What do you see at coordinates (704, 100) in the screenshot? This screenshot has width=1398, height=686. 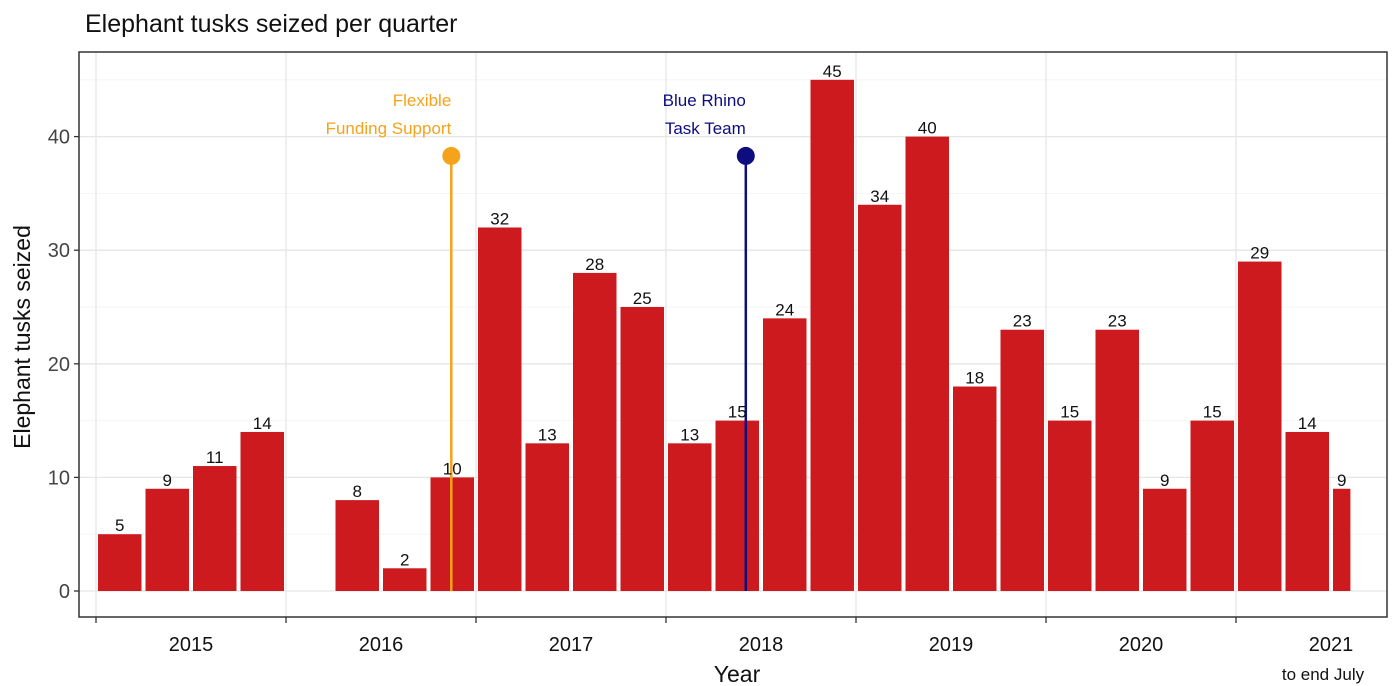 I see `annotation-label: Blue Rhino` at bounding box center [704, 100].